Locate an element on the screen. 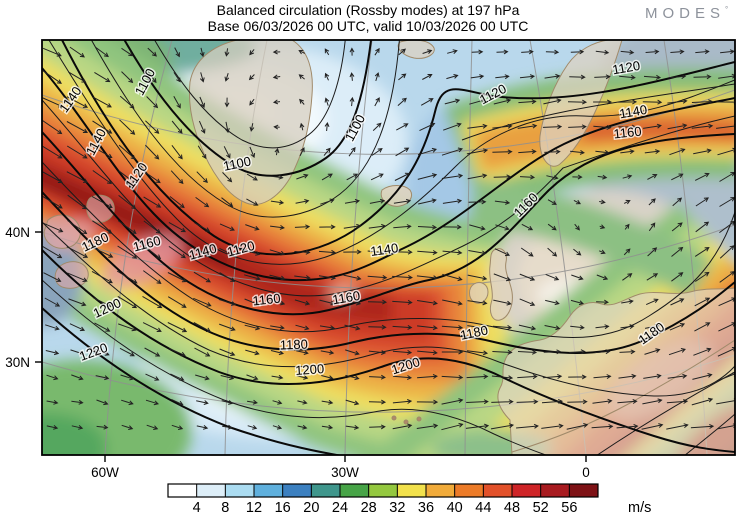  colorbar-segment is located at coordinates (440, 490).